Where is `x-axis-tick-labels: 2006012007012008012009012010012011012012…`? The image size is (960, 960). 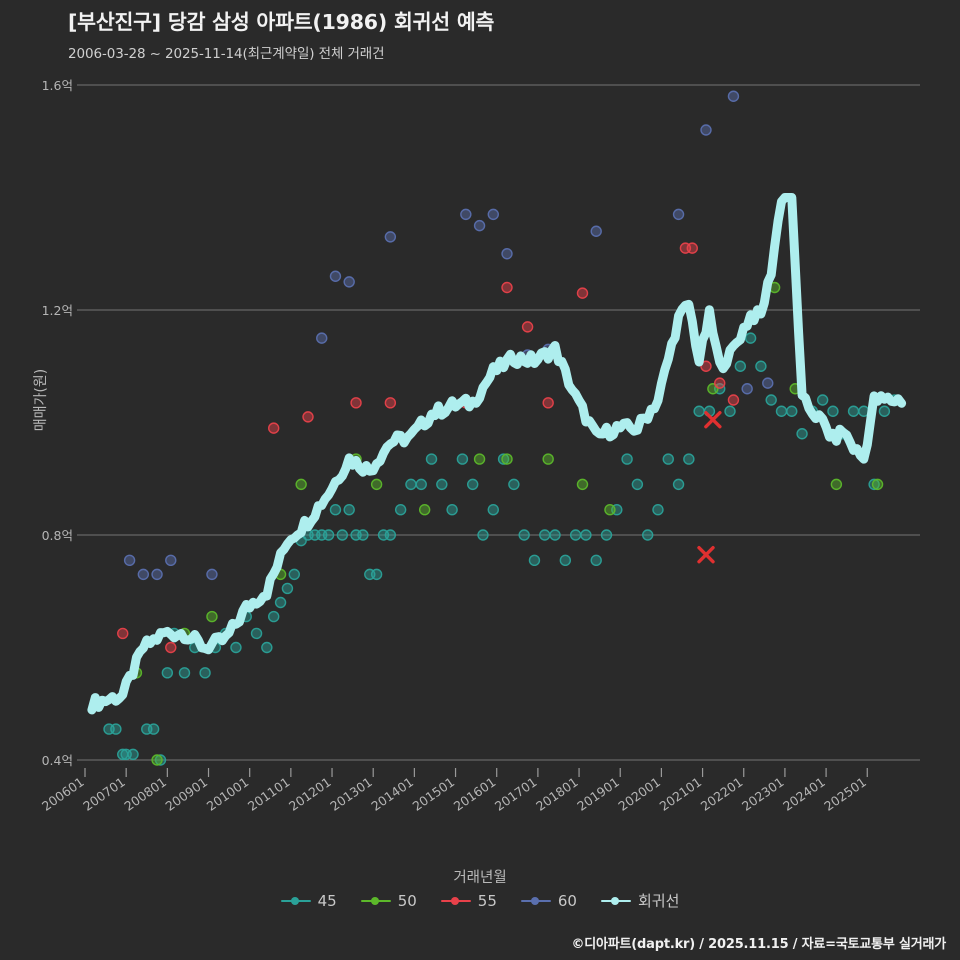
x-axis-tick-labels: 2006012007012008012009012010012011012012… is located at coordinates (454, 794).